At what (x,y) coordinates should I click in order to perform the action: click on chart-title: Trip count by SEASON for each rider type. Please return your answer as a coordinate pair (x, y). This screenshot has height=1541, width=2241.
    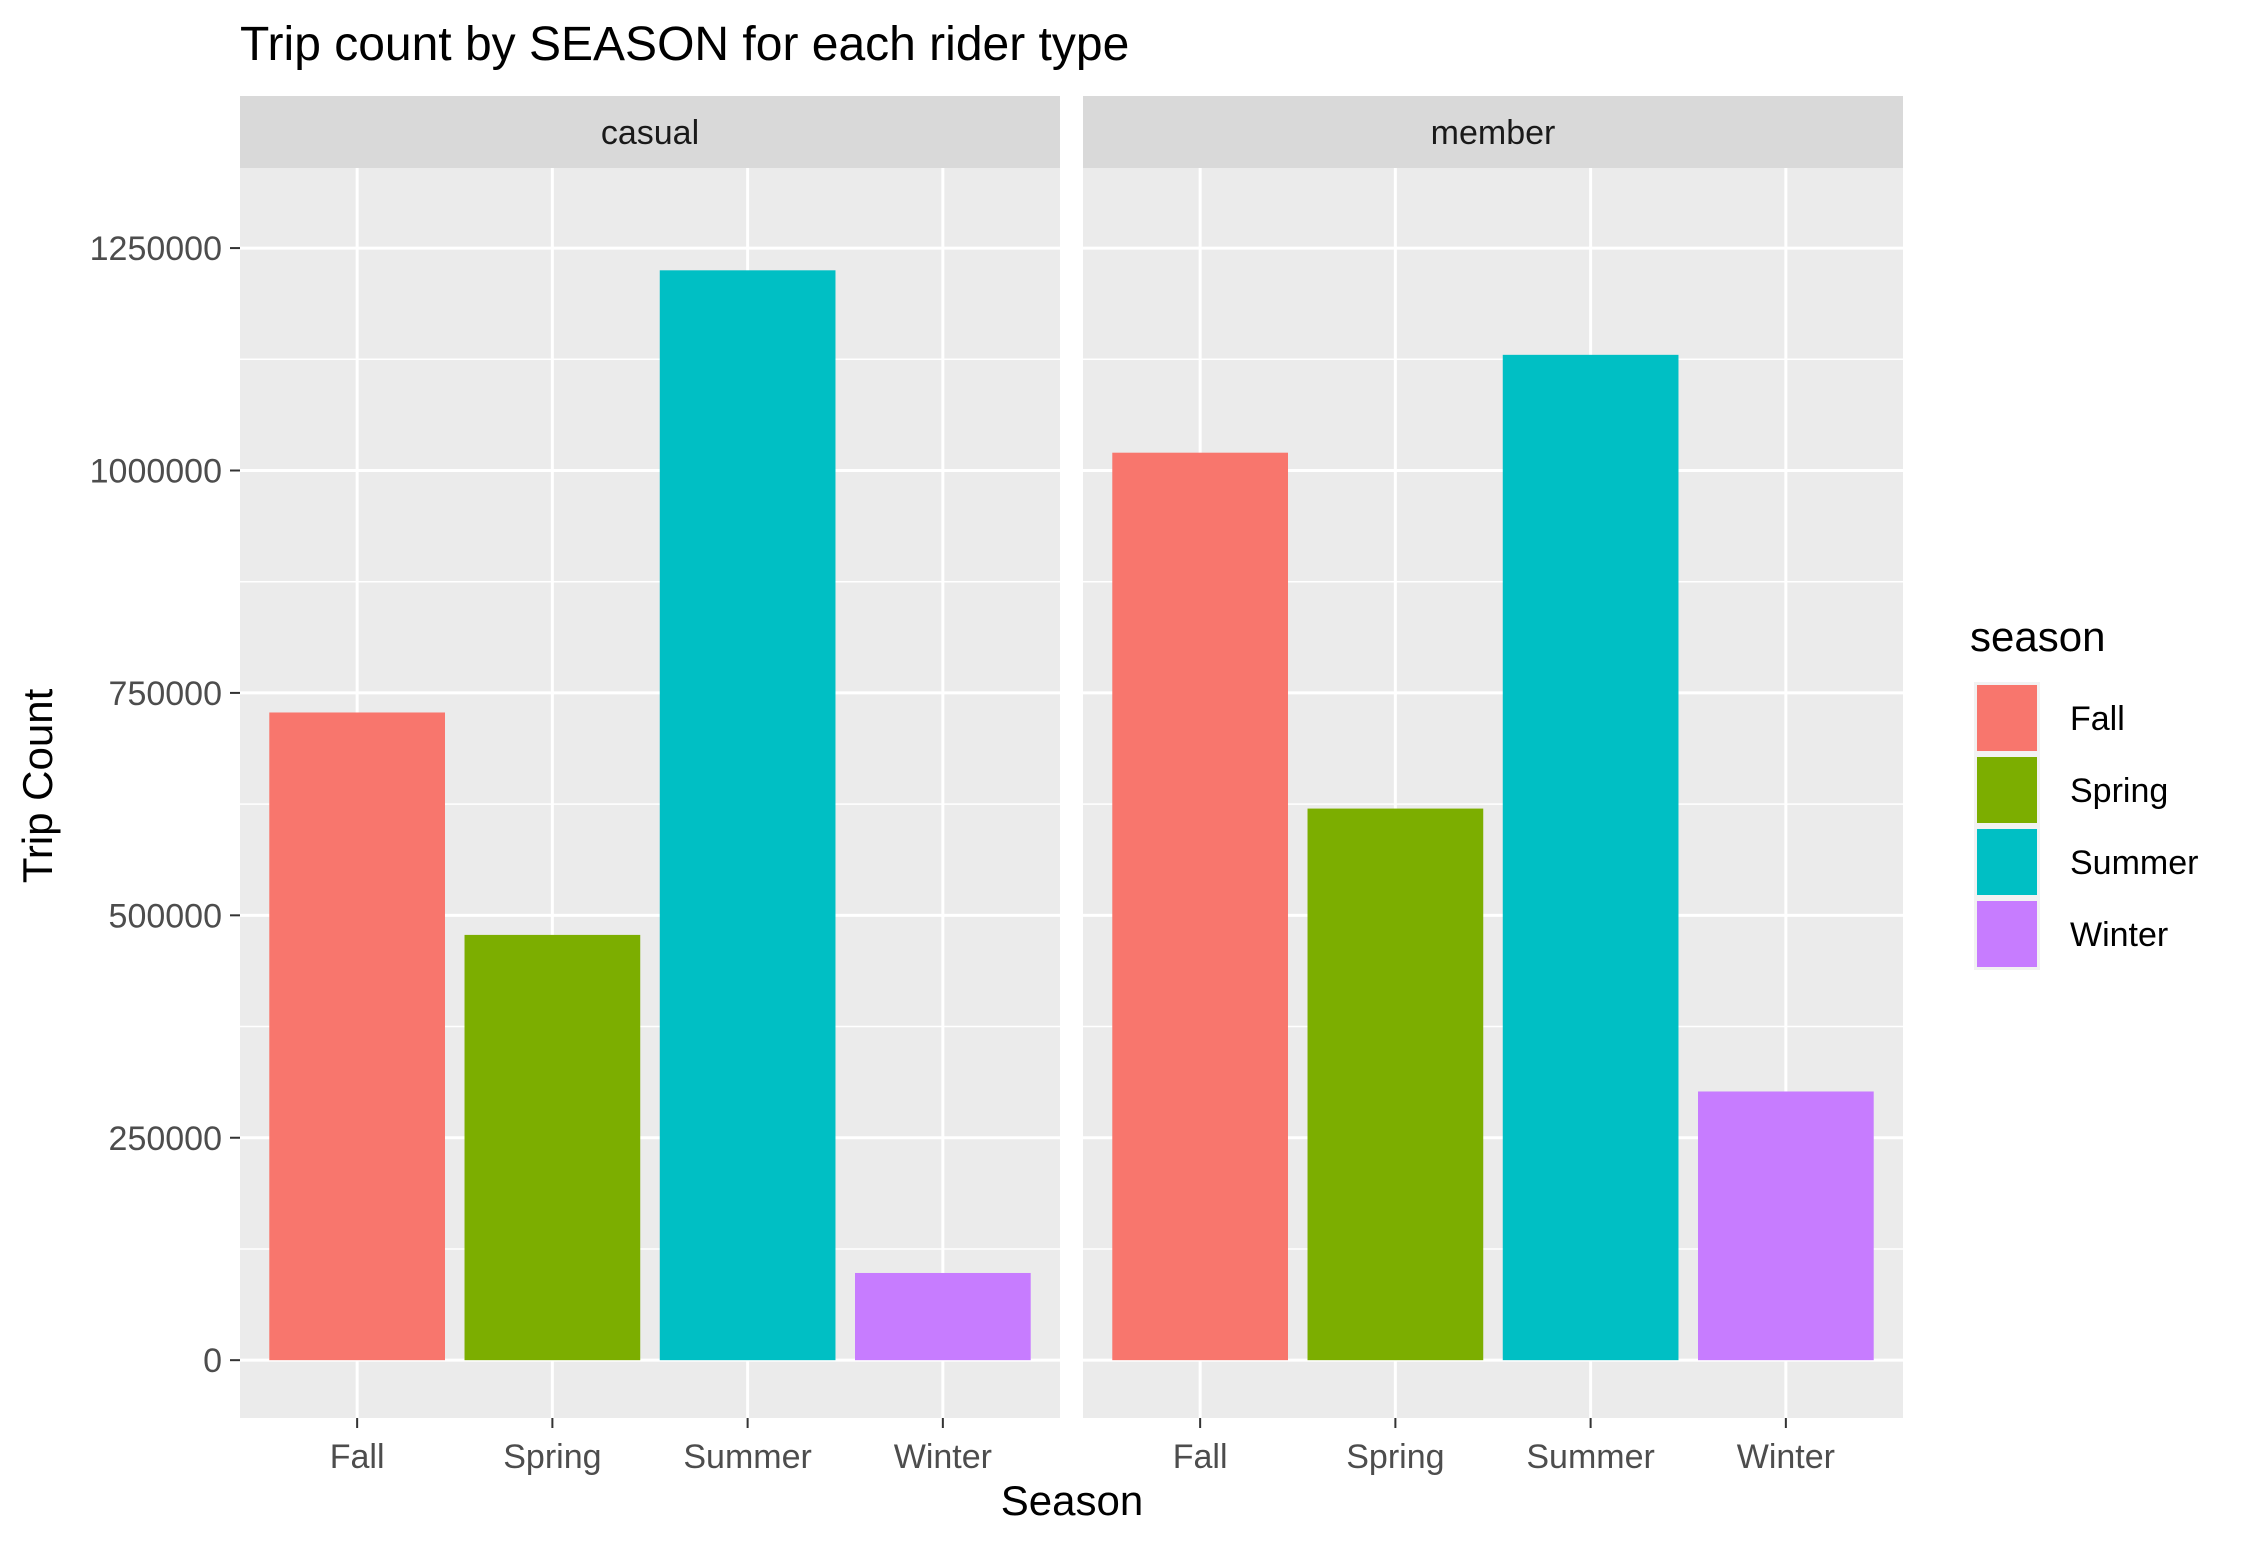
    Looking at the image, I should click on (684, 44).